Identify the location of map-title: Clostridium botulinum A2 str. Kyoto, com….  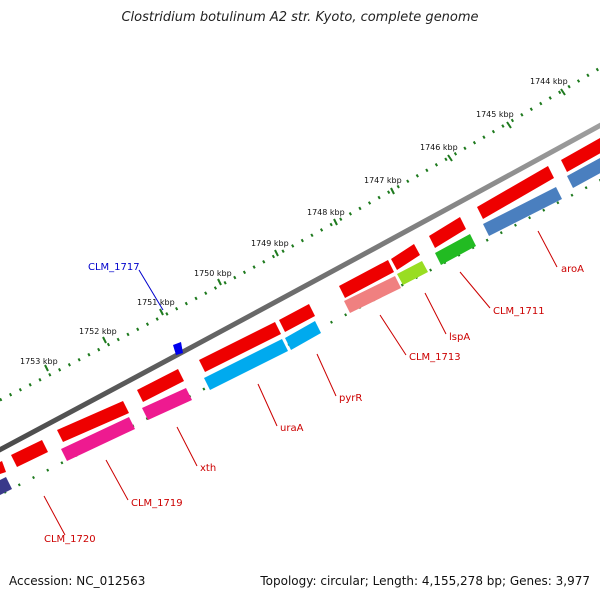
(300, 17).